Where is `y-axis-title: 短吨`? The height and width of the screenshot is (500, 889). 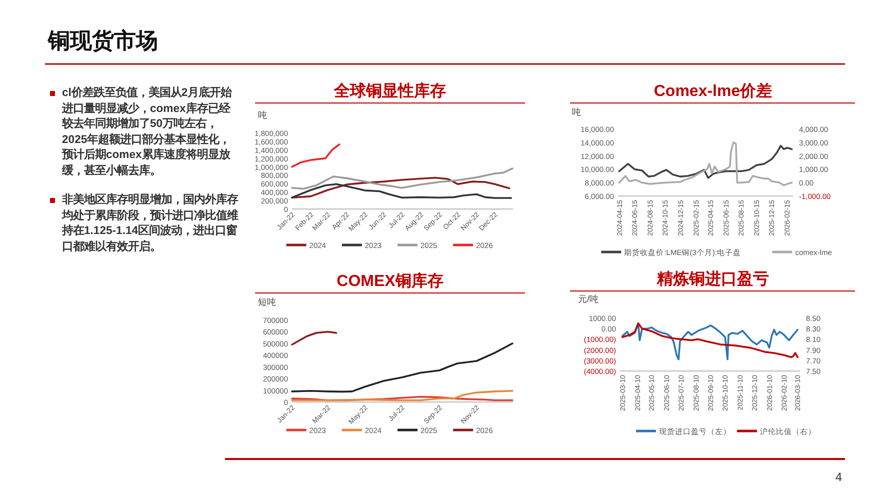 y-axis-title: 短吨 is located at coordinates (267, 302).